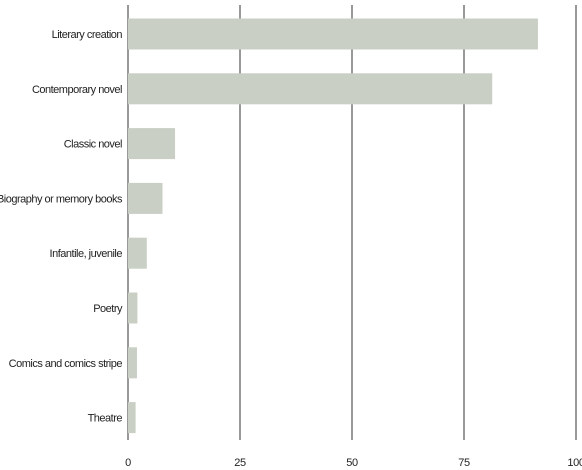  Describe the element at coordinates (87, 35) in the screenshot. I see `category-label-0: Literary creation` at that location.